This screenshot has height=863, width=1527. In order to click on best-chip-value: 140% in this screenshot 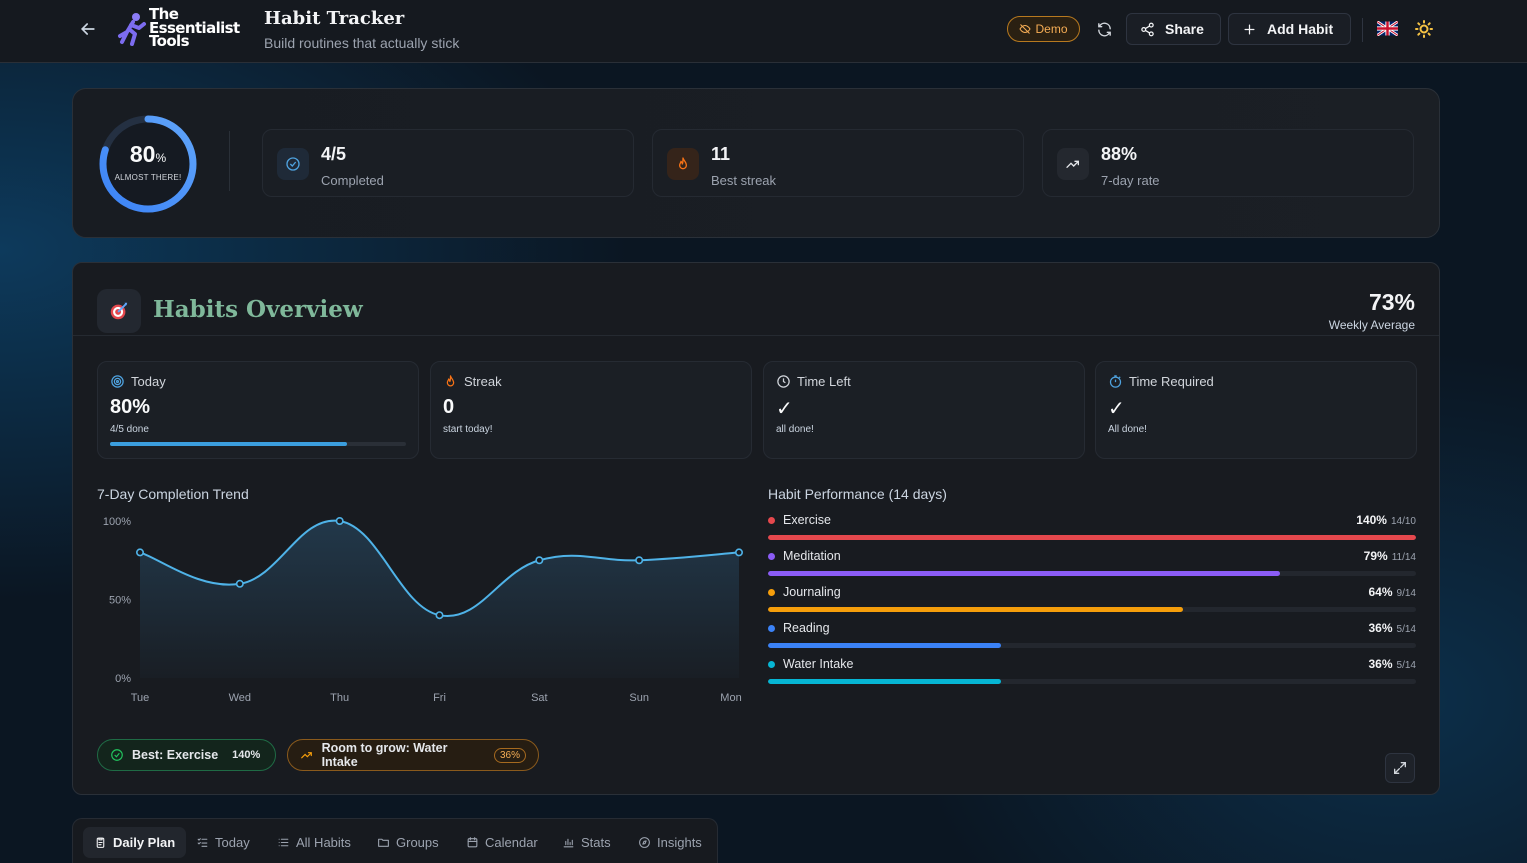, I will do `click(246, 755)`.